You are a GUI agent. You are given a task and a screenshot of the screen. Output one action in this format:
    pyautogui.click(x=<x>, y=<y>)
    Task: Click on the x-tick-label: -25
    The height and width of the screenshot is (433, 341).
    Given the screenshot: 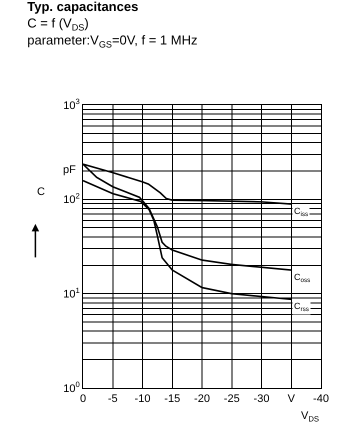 What is the action you would take?
    pyautogui.click(x=232, y=399)
    